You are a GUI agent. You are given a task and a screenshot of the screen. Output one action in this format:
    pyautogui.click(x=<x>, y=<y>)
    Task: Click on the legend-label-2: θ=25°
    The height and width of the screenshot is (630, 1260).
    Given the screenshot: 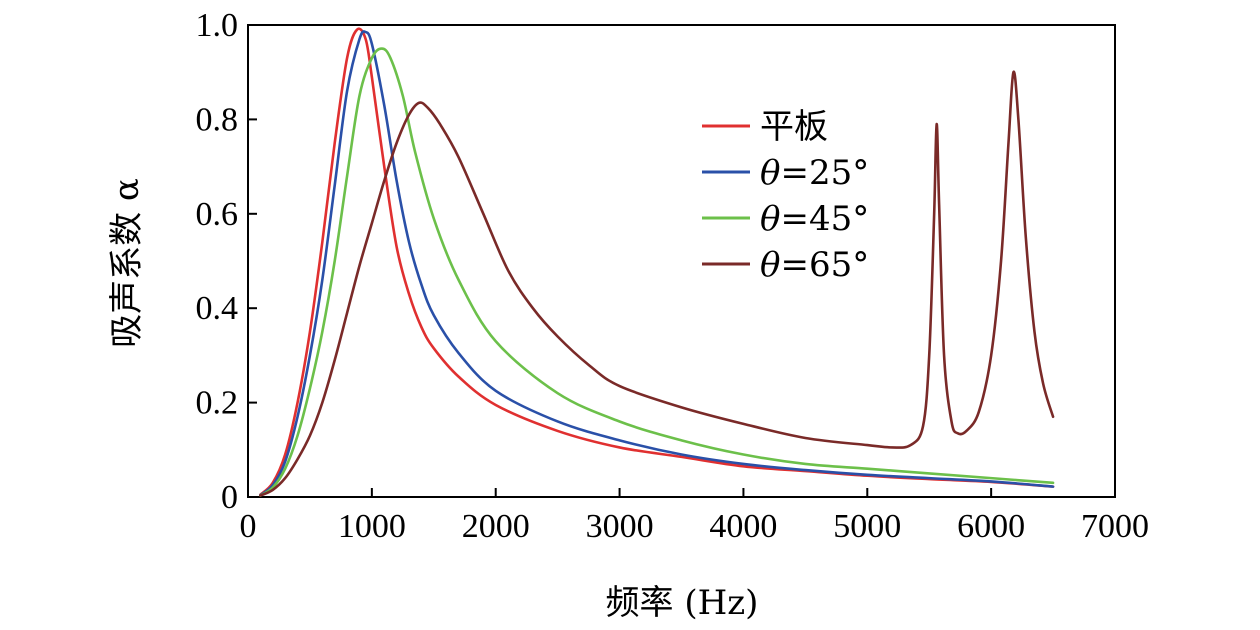 What is the action you would take?
    pyautogui.click(x=814, y=173)
    